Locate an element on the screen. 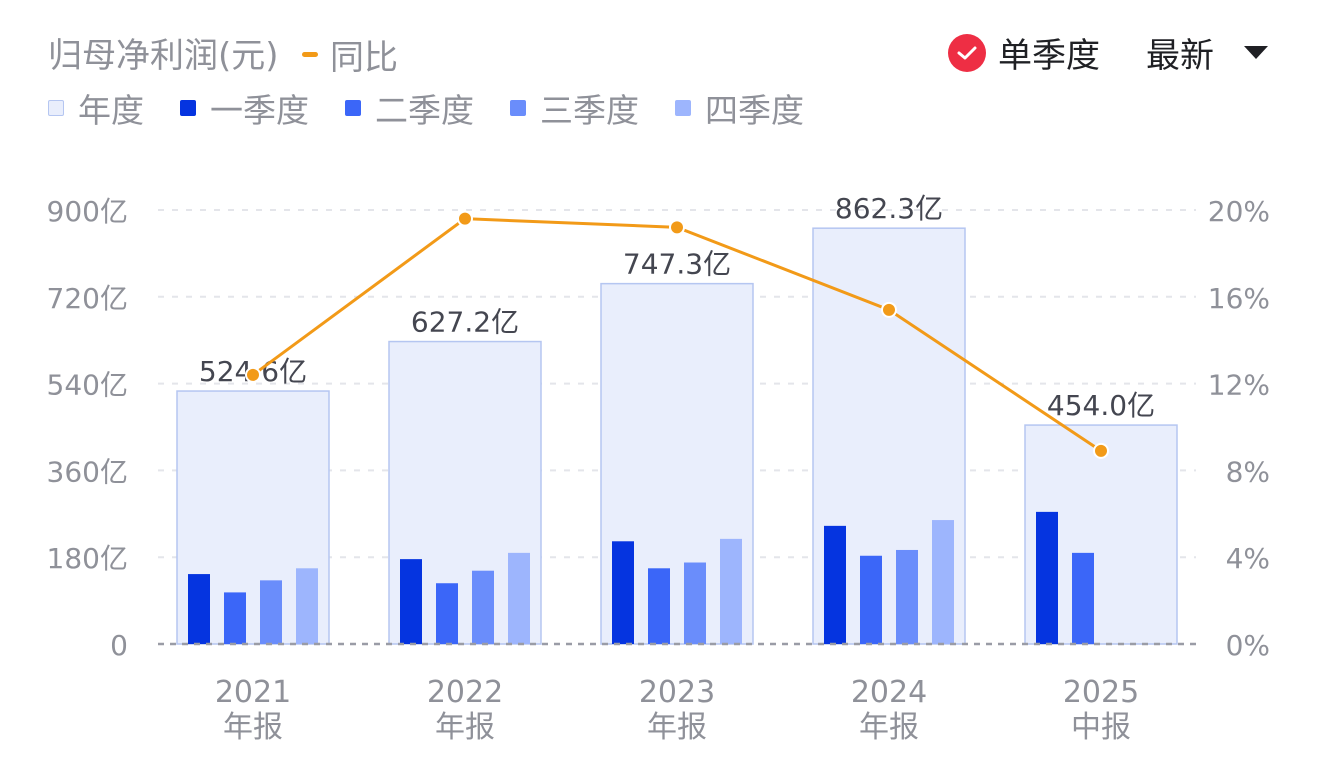 The image size is (1320, 769). legend-swatch-q1 is located at coordinates (188, 108).